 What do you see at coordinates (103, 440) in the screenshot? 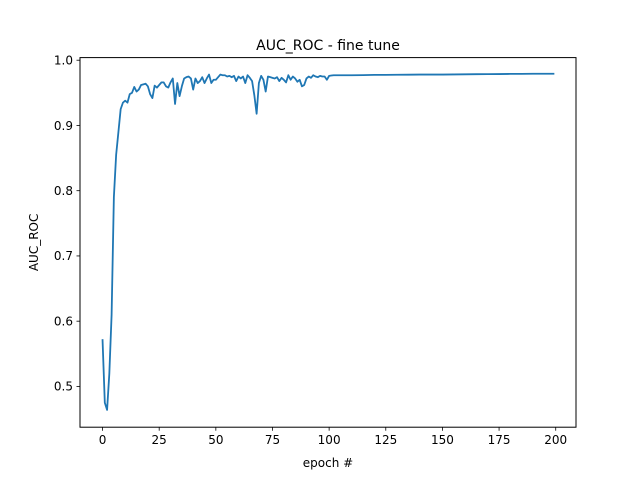
I see `x-tick-label: 0` at bounding box center [103, 440].